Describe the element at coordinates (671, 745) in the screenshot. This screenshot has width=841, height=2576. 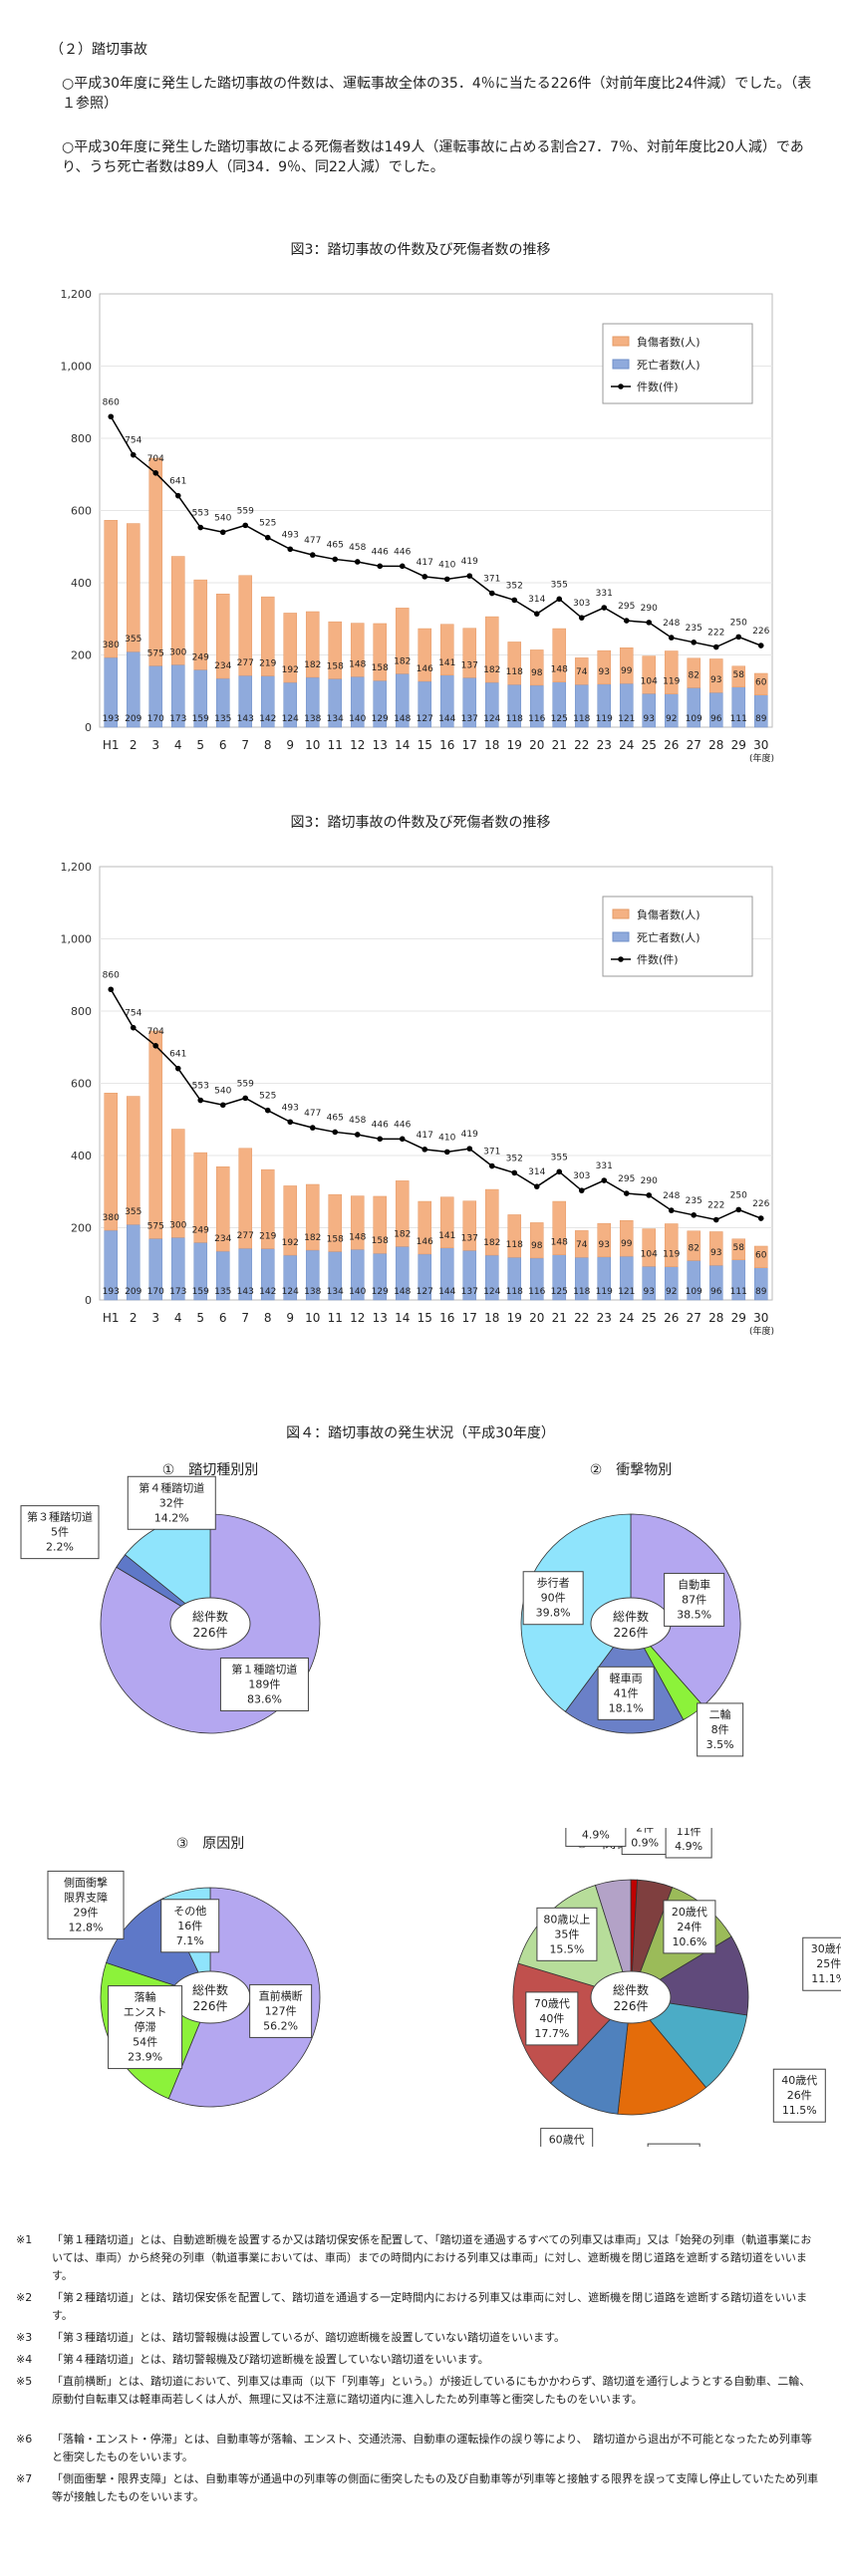
I see `x-tick-label: 26` at that location.